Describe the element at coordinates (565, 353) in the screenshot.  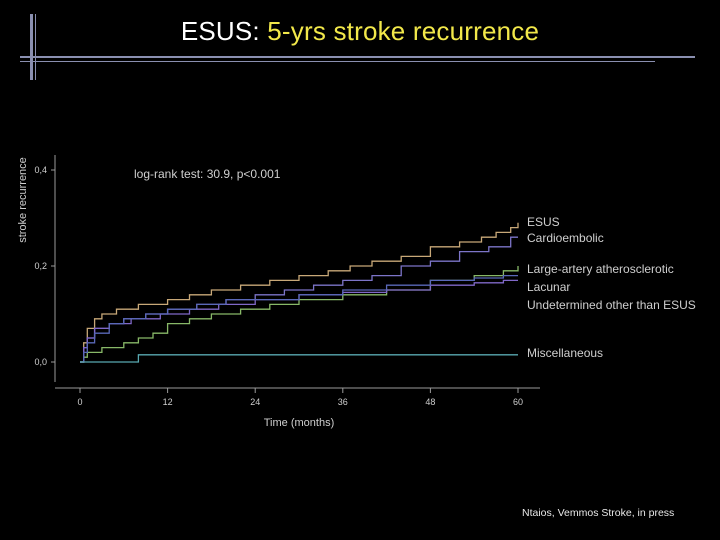
I see `legend-label-5: Miscellaneous` at that location.